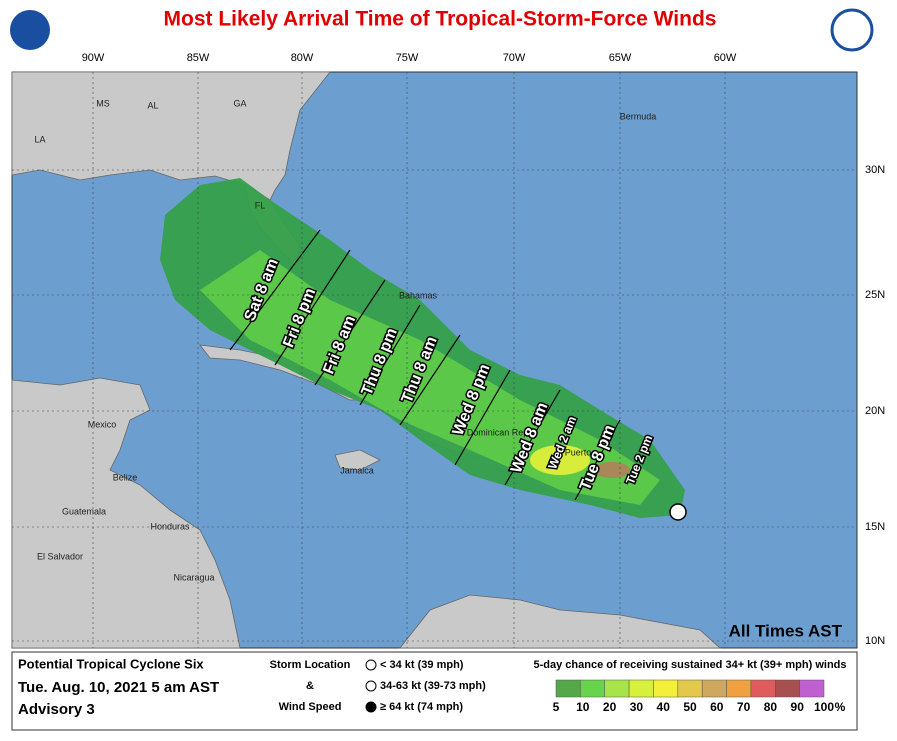  What do you see at coordinates (620, 58) in the screenshot?
I see `lon-label: 65W` at bounding box center [620, 58].